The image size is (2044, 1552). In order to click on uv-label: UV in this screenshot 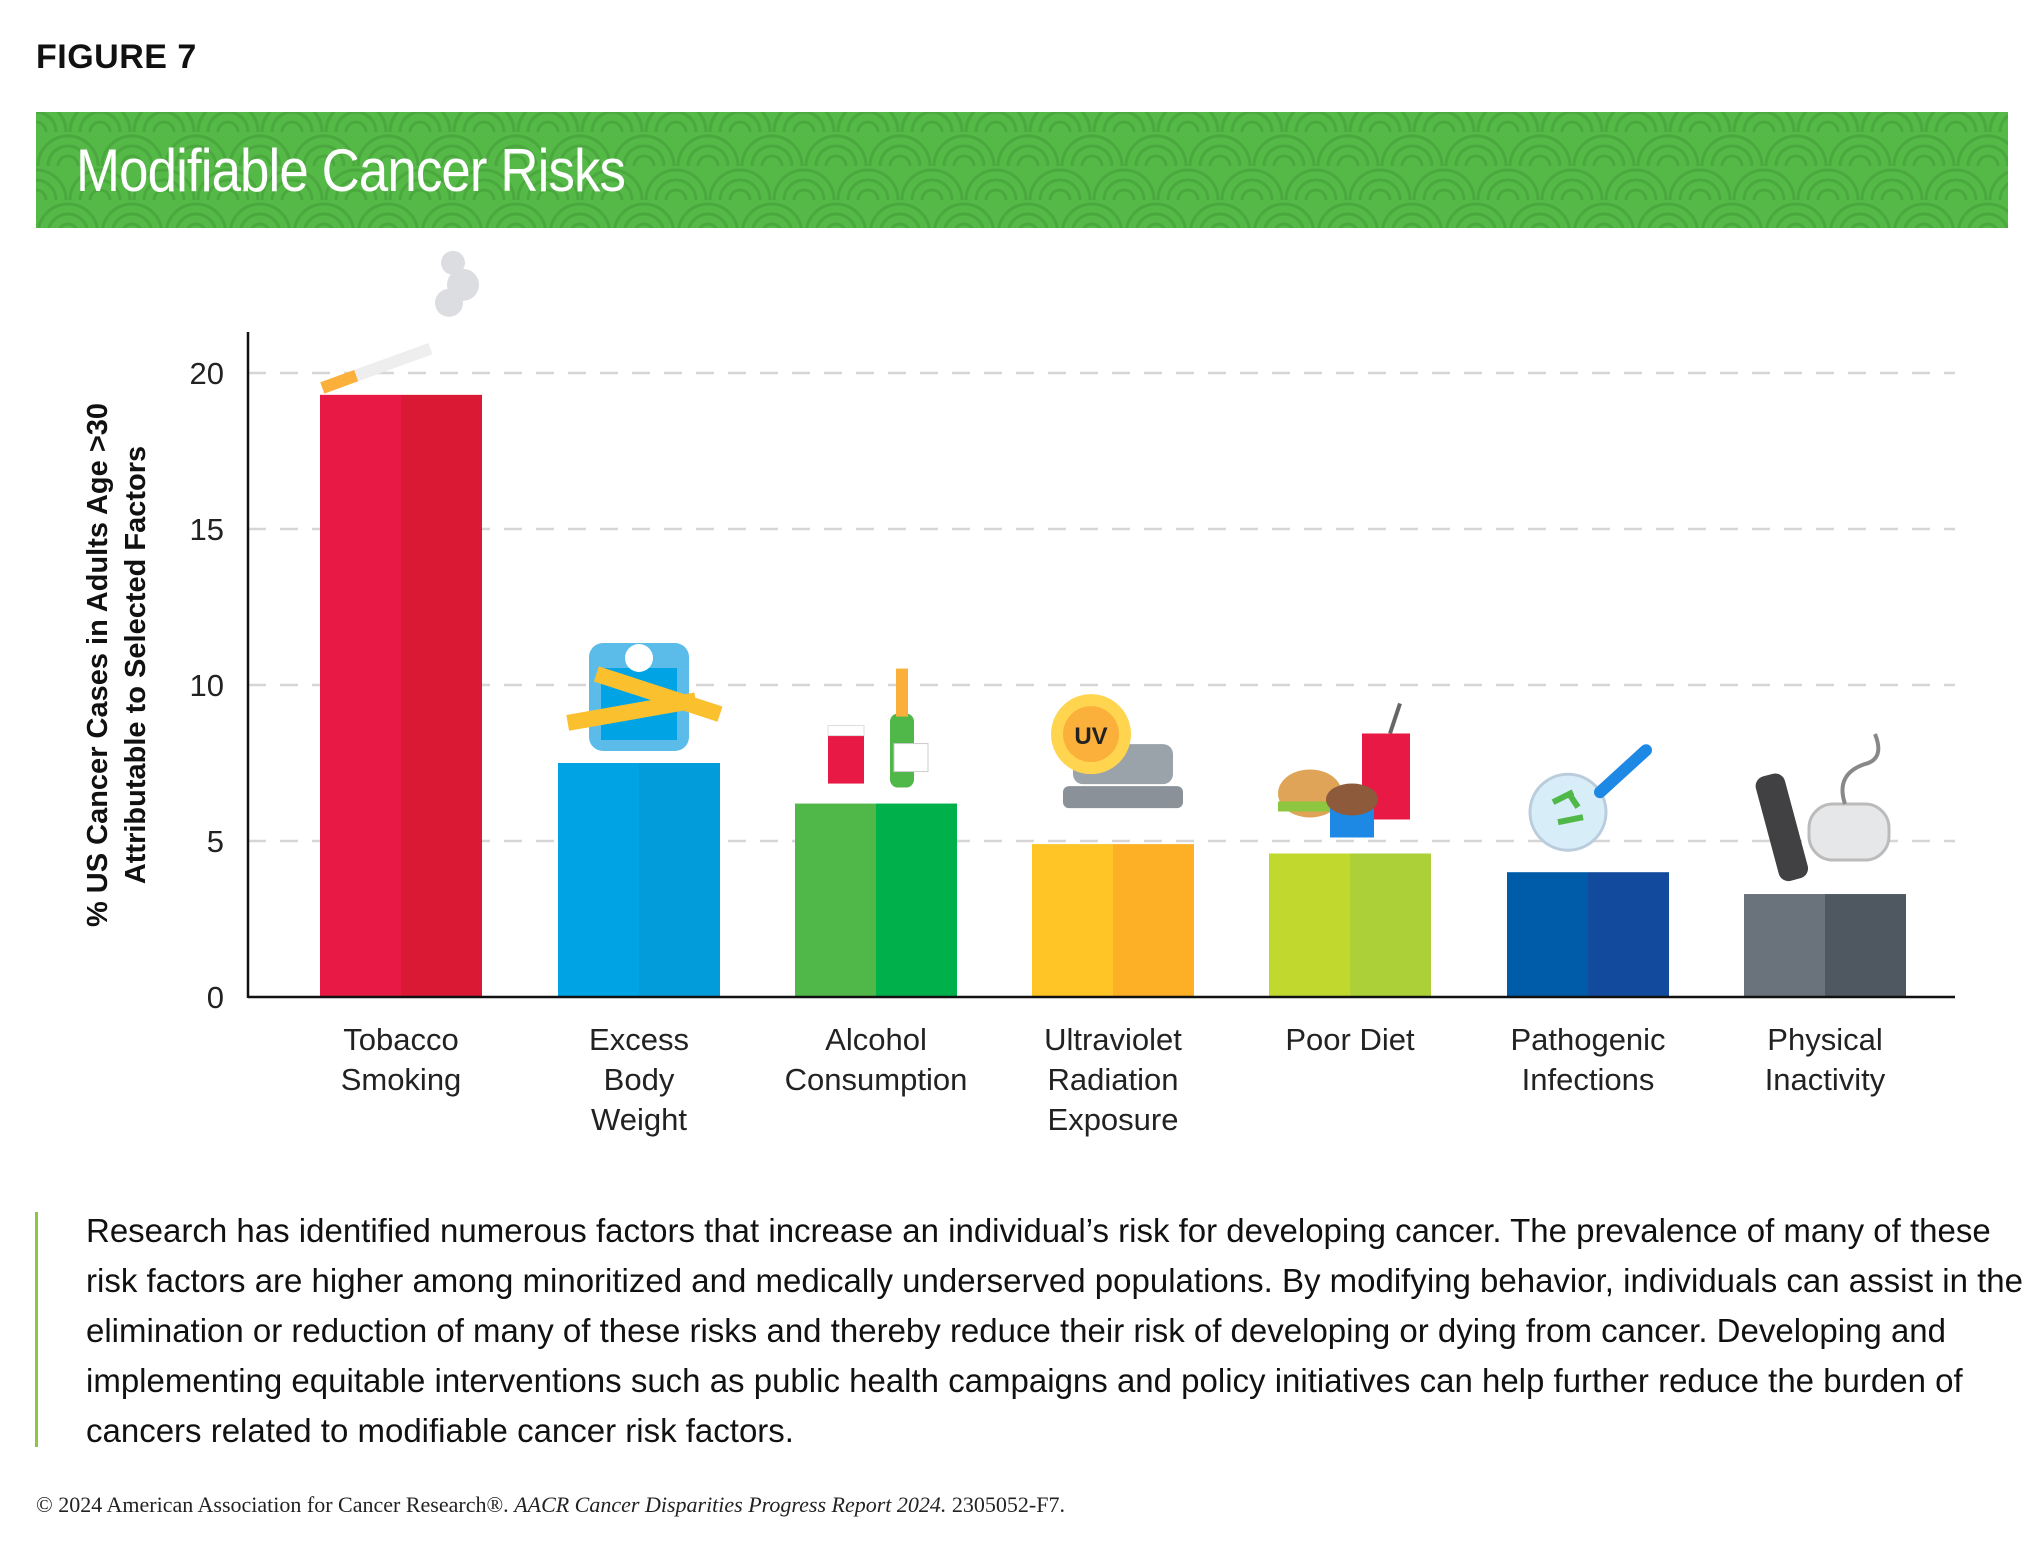, I will do `click(1090, 736)`.